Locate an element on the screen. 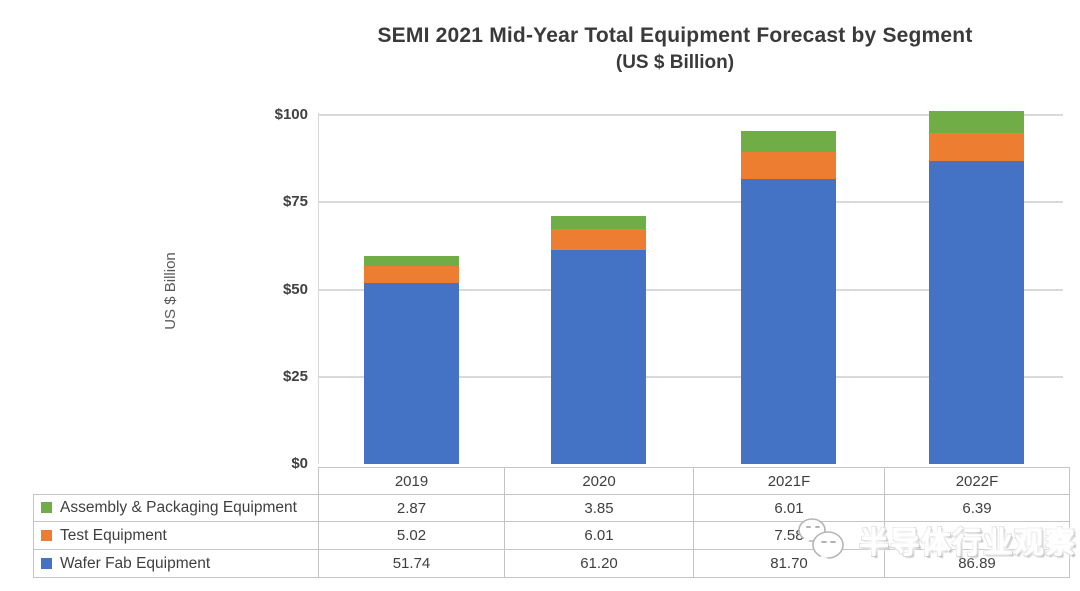  legend-item-assembly-packaging: Assembly & Packaging Equipment is located at coordinates (176, 508).